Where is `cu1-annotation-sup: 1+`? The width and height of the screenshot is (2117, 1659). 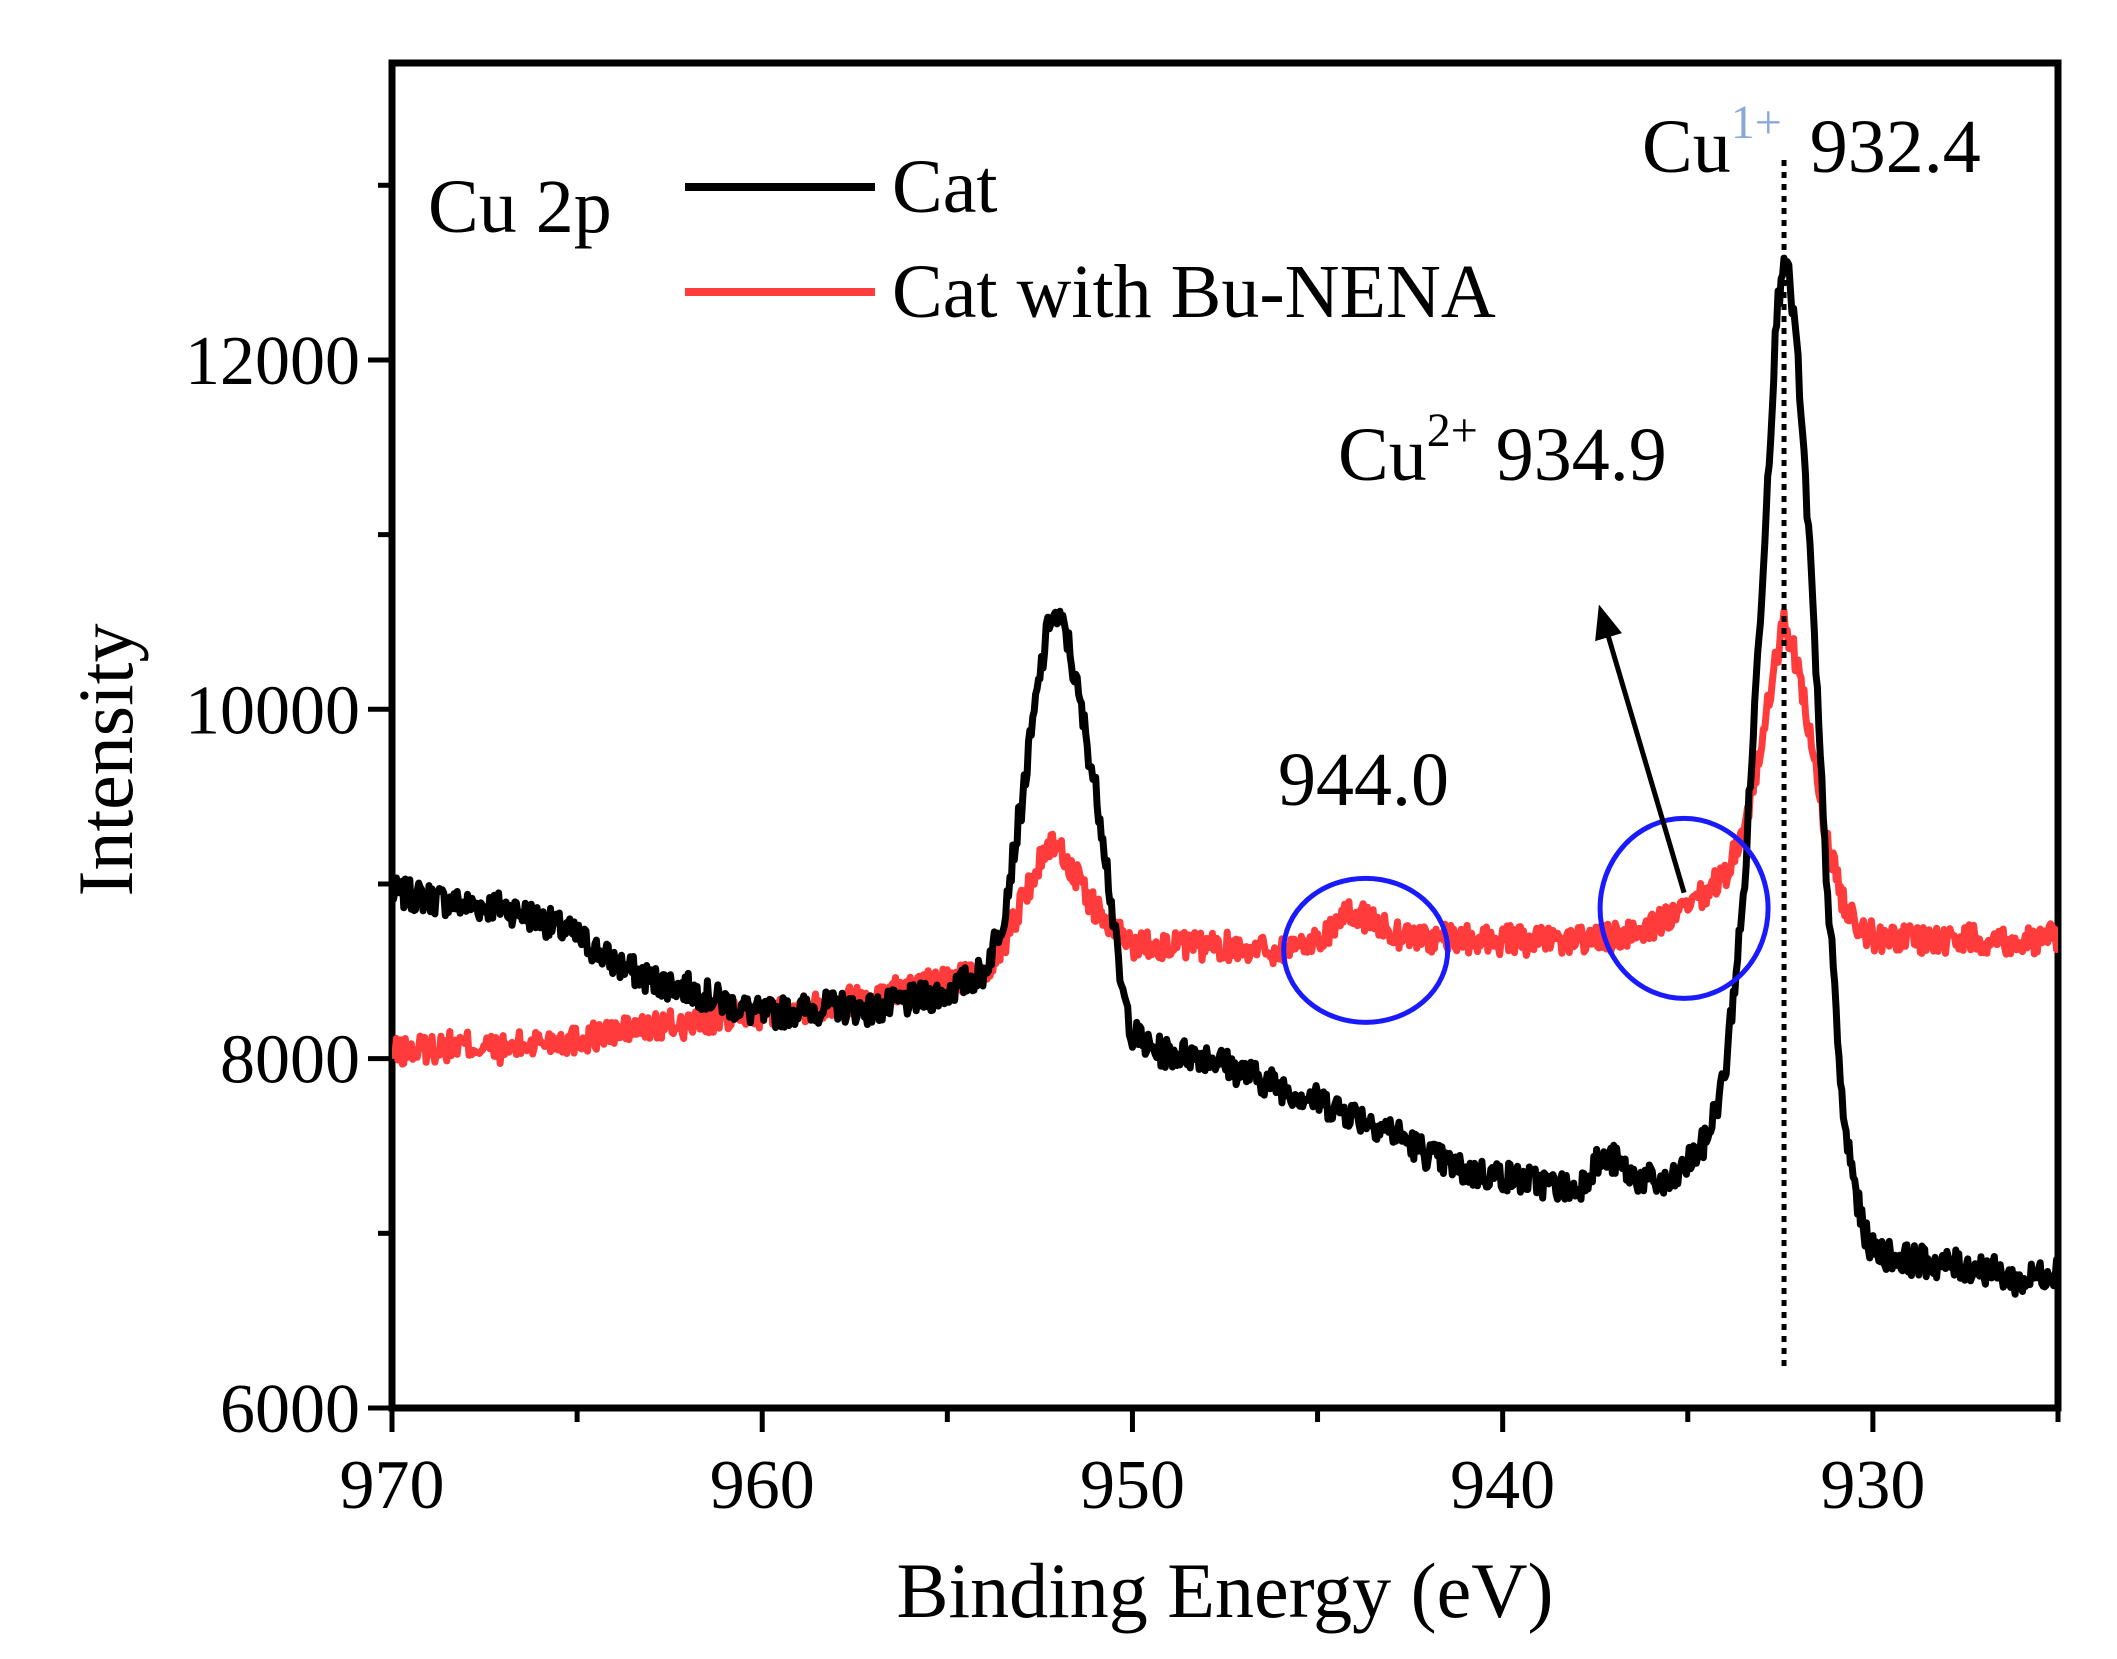 cu1-annotation-sup: 1+ is located at coordinates (1756, 122).